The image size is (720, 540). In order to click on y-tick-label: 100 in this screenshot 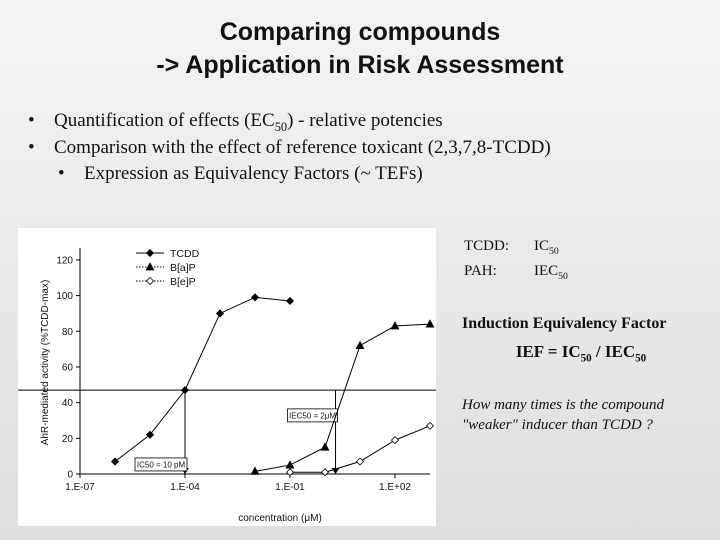, I will do `click(64, 296)`.